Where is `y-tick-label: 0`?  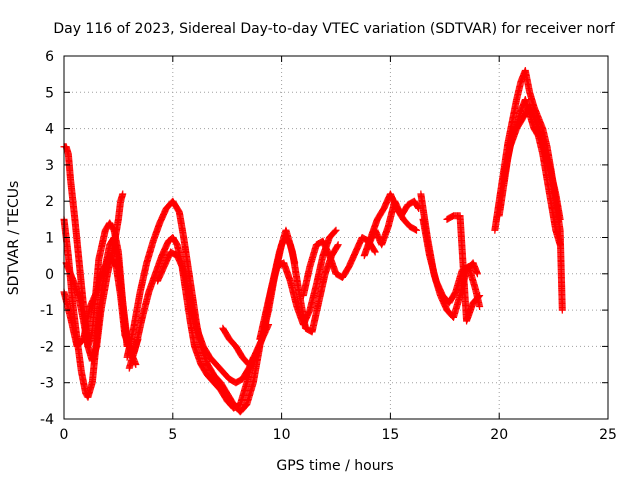
y-tick-label: 0 is located at coordinates (49, 275).